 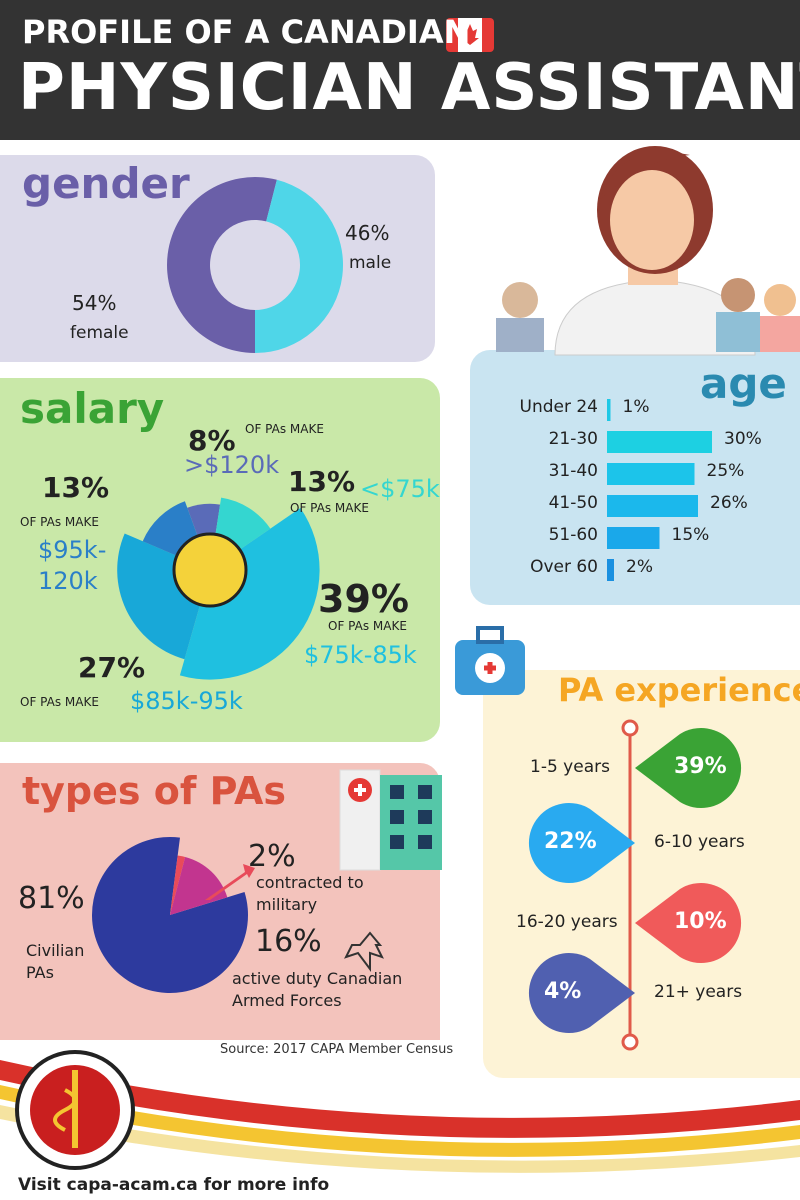 I want to click on category-label: Over 60, so click(x=564, y=567).